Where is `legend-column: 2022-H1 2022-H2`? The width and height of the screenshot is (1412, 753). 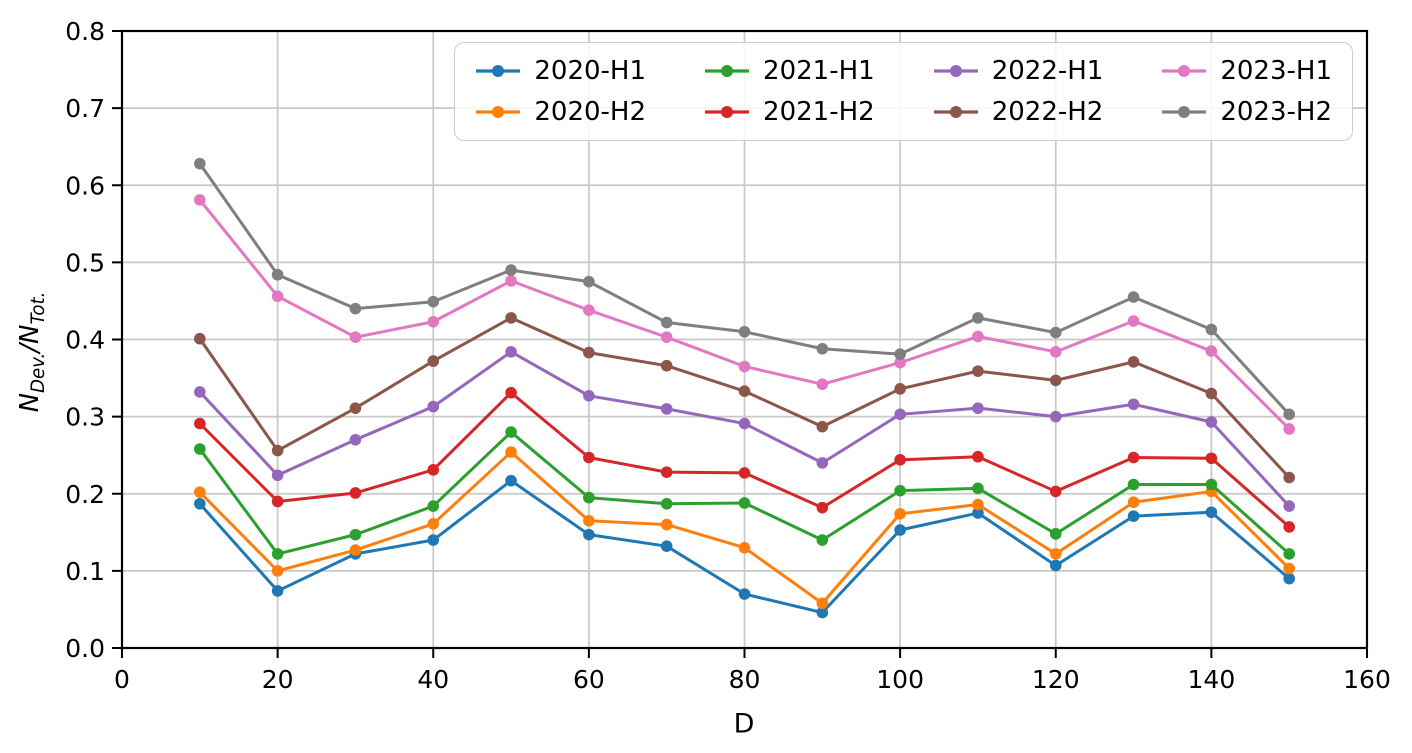 legend-column: 2022-H1 2022-H2 is located at coordinates (1018, 91).